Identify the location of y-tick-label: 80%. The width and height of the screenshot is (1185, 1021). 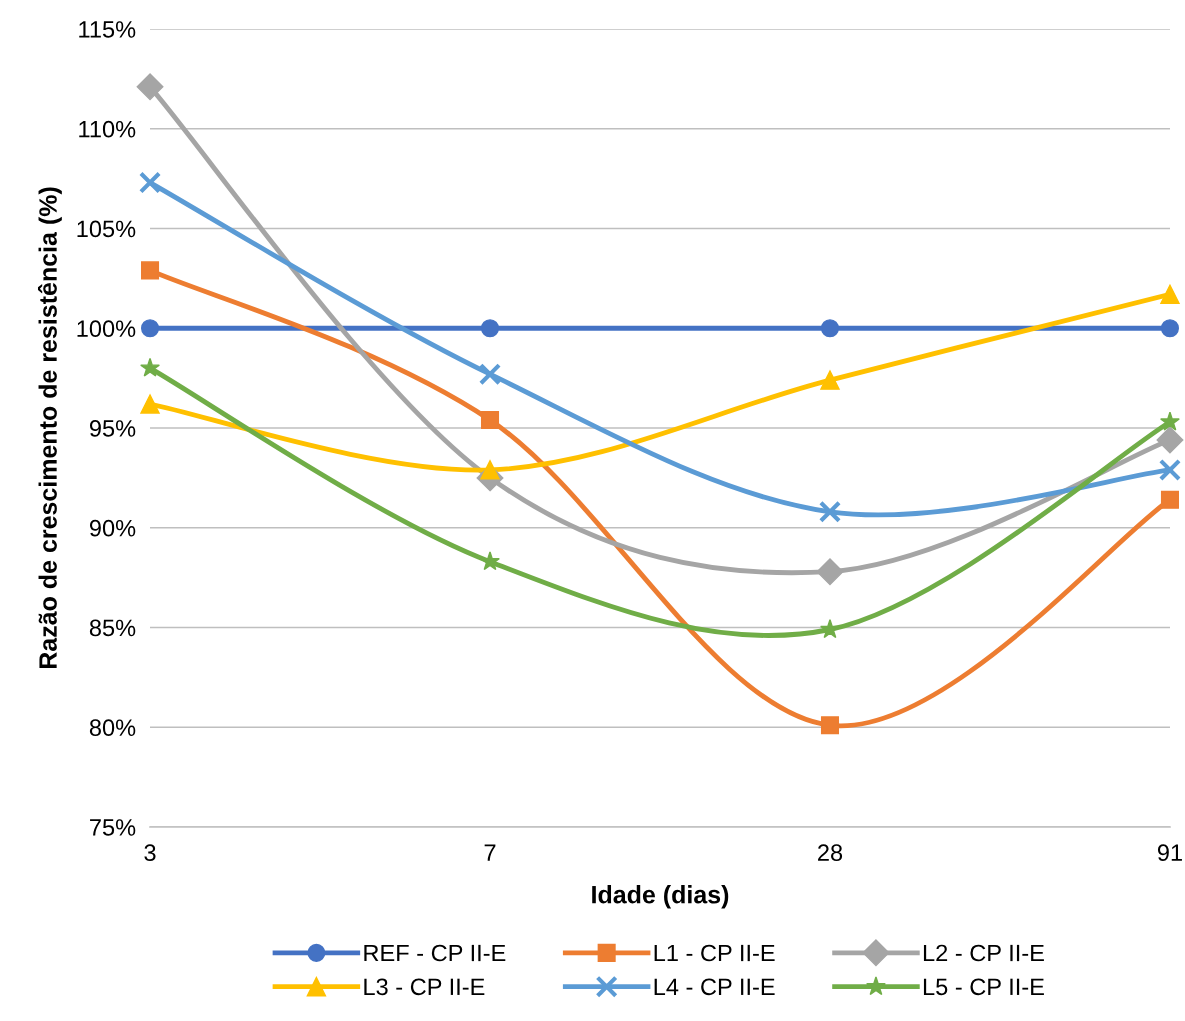
(112, 728).